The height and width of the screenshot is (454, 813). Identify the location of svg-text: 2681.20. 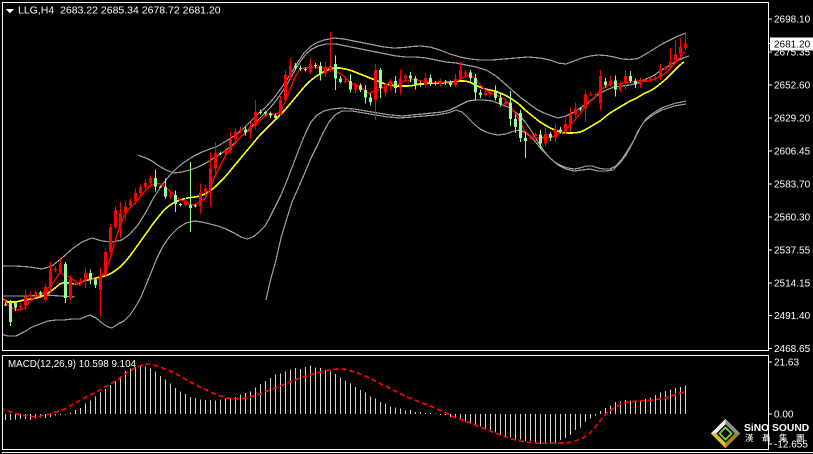
(792, 45).